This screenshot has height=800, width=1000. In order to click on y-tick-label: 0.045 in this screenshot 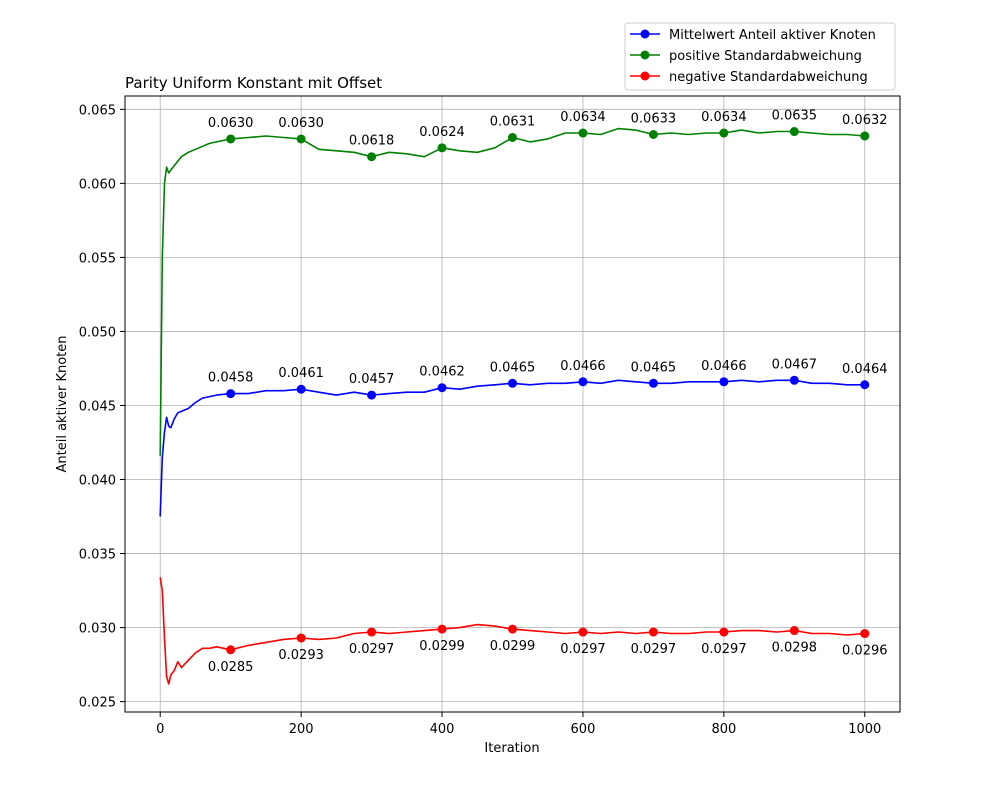, I will do `click(97, 406)`.